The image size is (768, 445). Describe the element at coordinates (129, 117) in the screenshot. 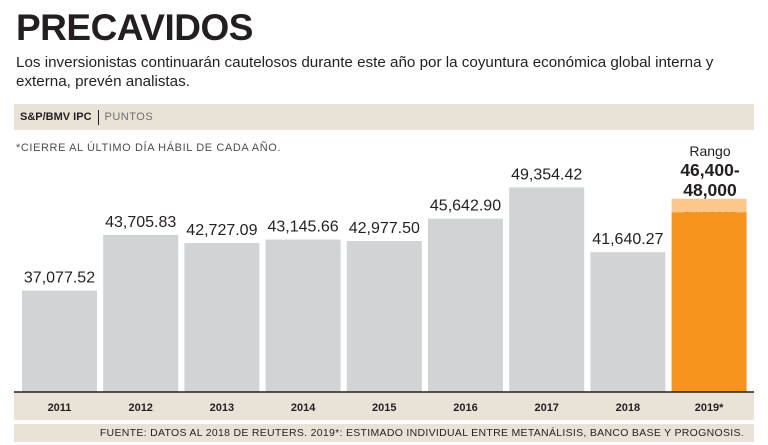

I see `series-unit: PUNTOS` at that location.